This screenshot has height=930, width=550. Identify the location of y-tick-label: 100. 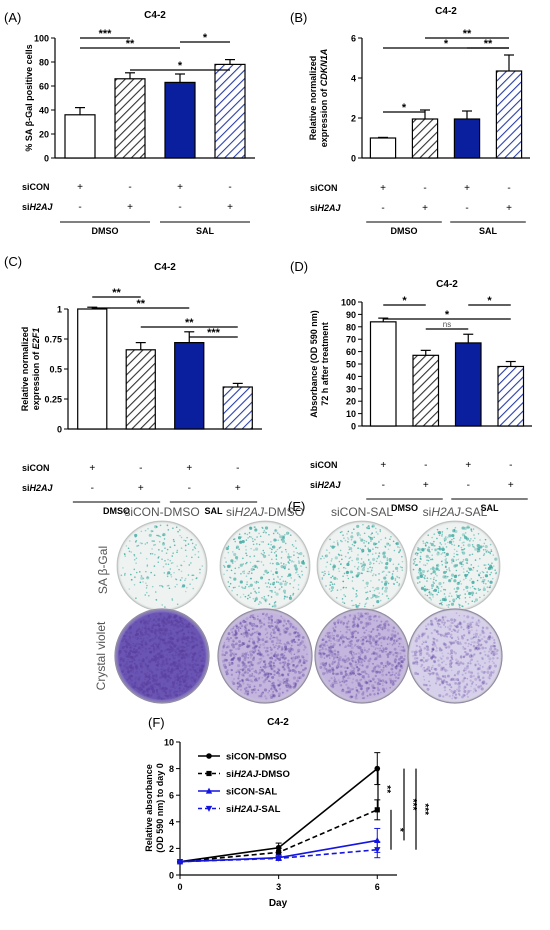
(41, 39).